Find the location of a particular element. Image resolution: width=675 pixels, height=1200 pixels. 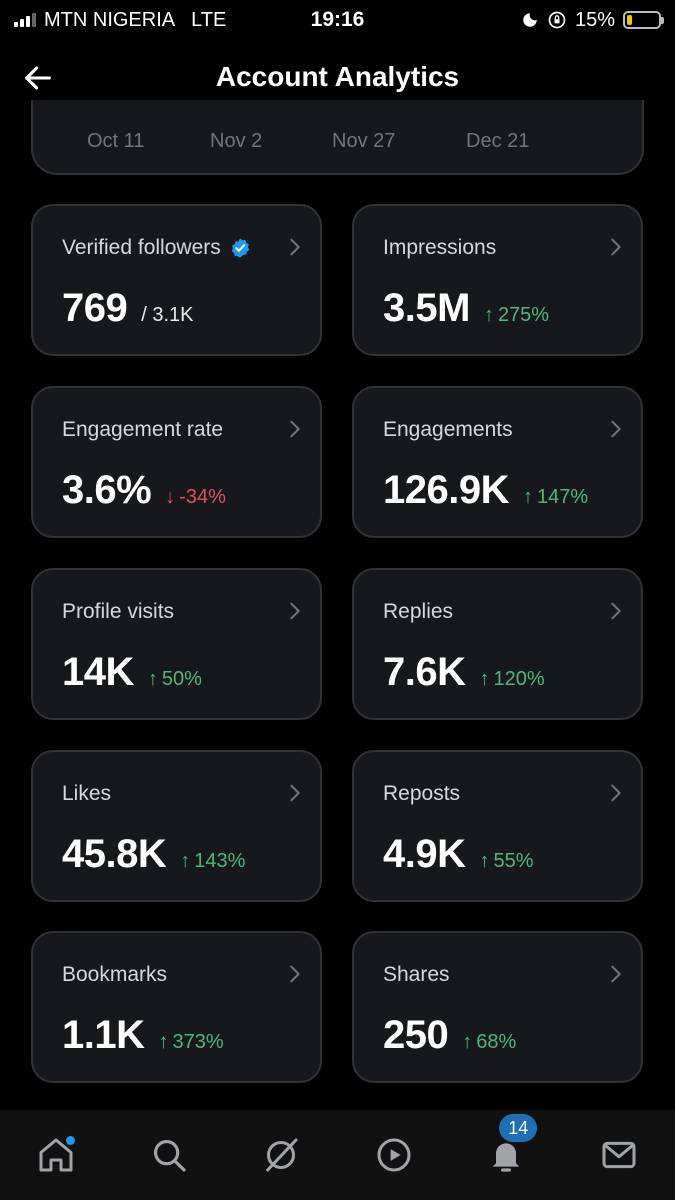

nav-notifications: 14 is located at coordinates (509, 1147).